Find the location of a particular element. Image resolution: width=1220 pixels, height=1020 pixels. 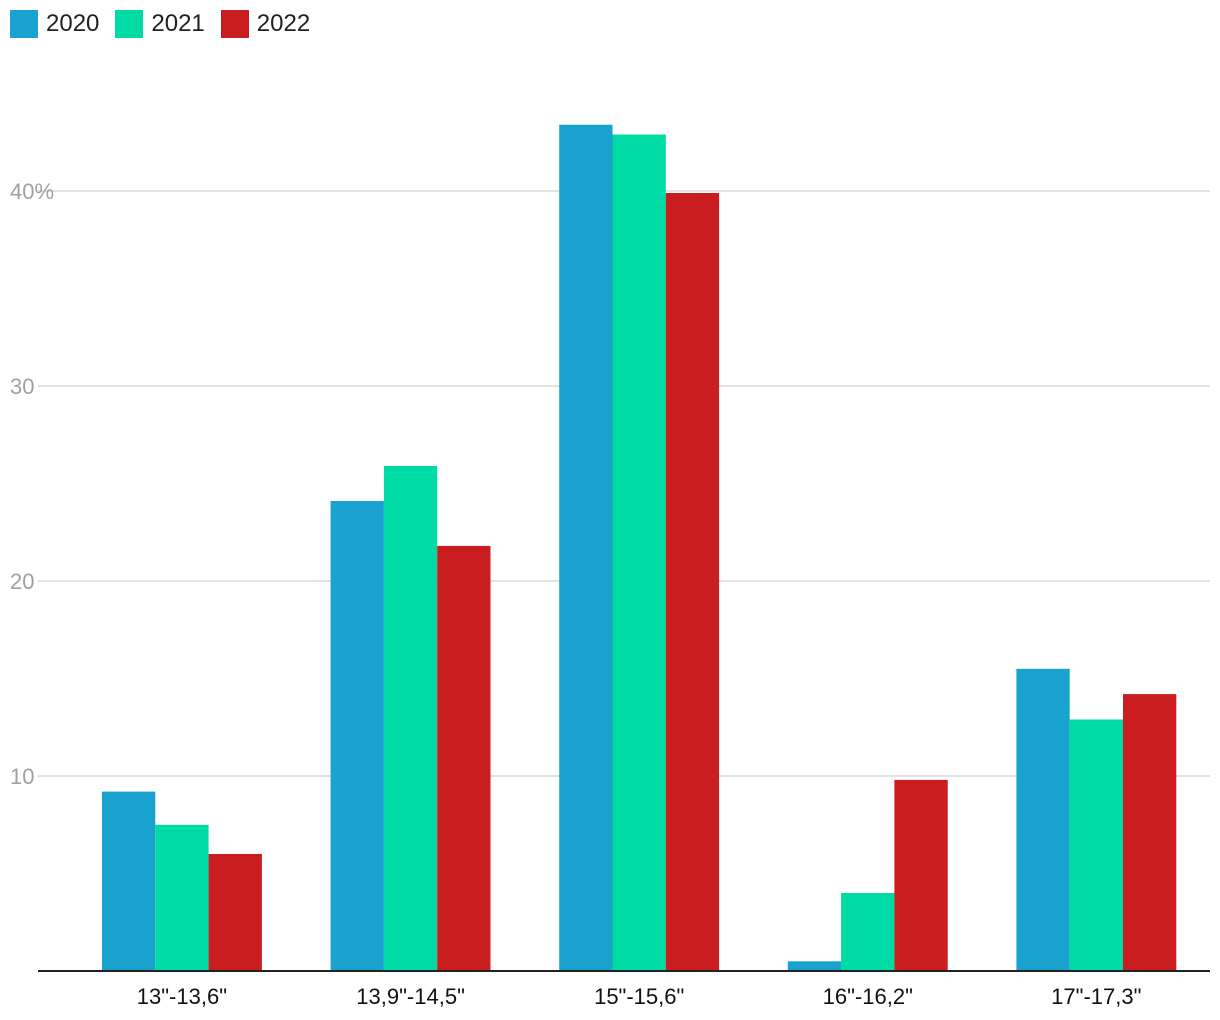

legend-label-2022: 2022 is located at coordinates (283, 23).